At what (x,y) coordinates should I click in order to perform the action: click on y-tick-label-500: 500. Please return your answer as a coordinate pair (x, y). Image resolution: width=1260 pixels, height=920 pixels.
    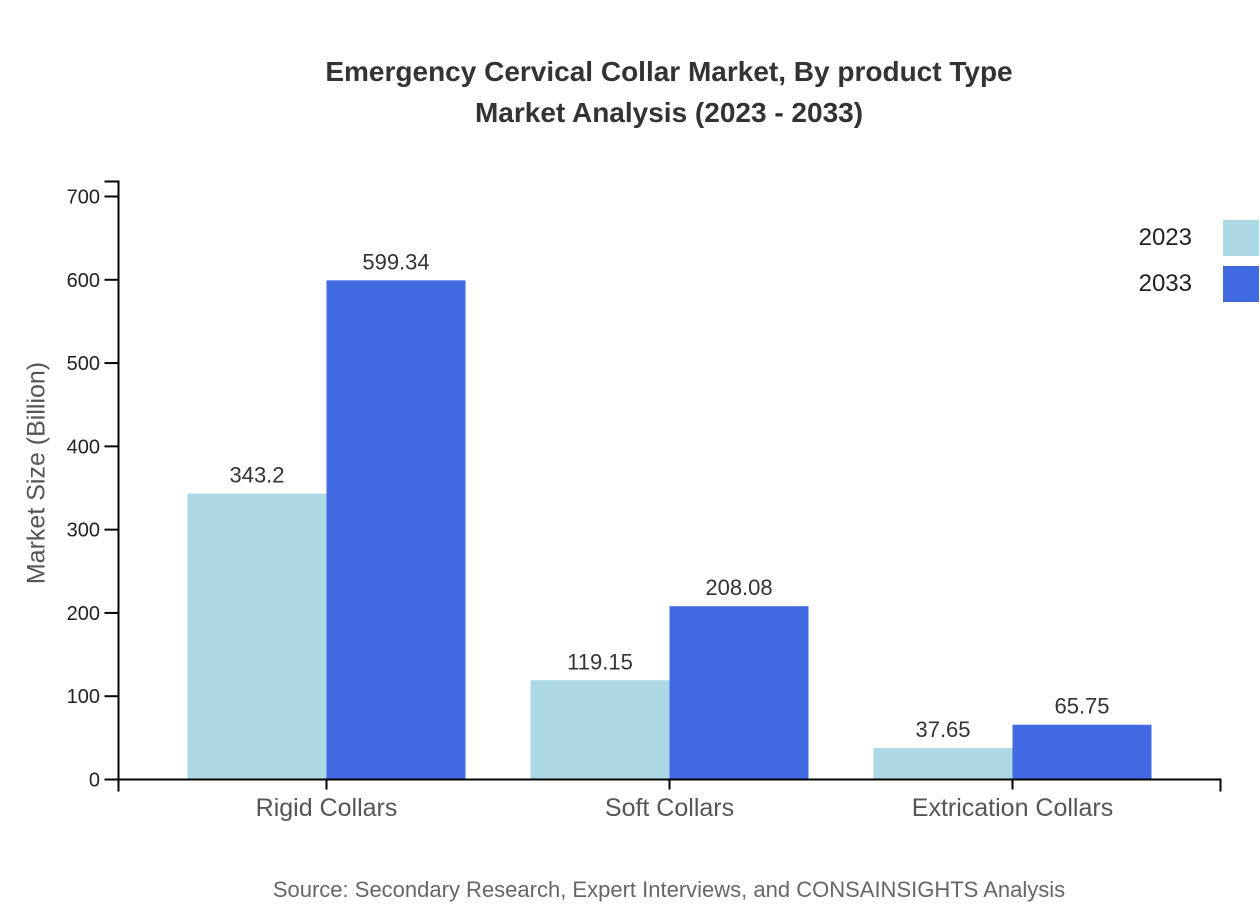
    Looking at the image, I should click on (83, 364).